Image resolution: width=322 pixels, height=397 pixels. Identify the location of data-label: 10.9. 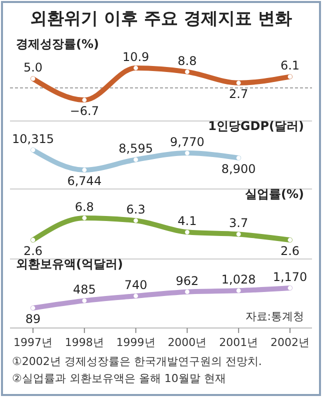
(136, 57).